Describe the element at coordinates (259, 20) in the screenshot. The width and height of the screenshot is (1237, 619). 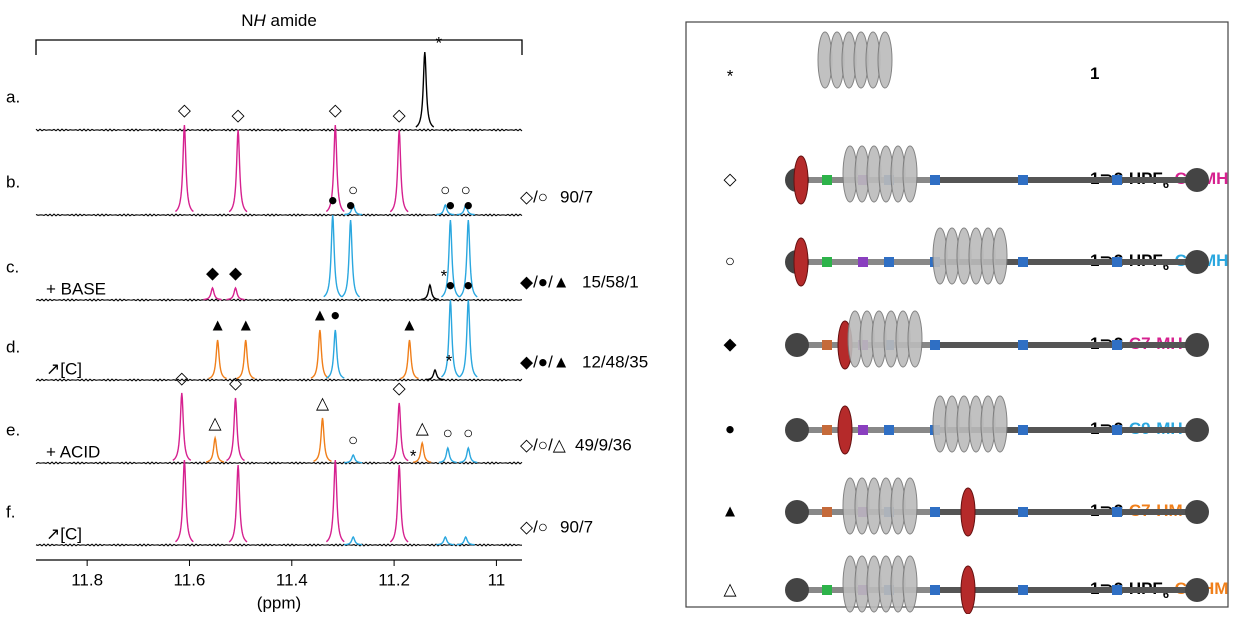
I see `title-part: H` at that location.